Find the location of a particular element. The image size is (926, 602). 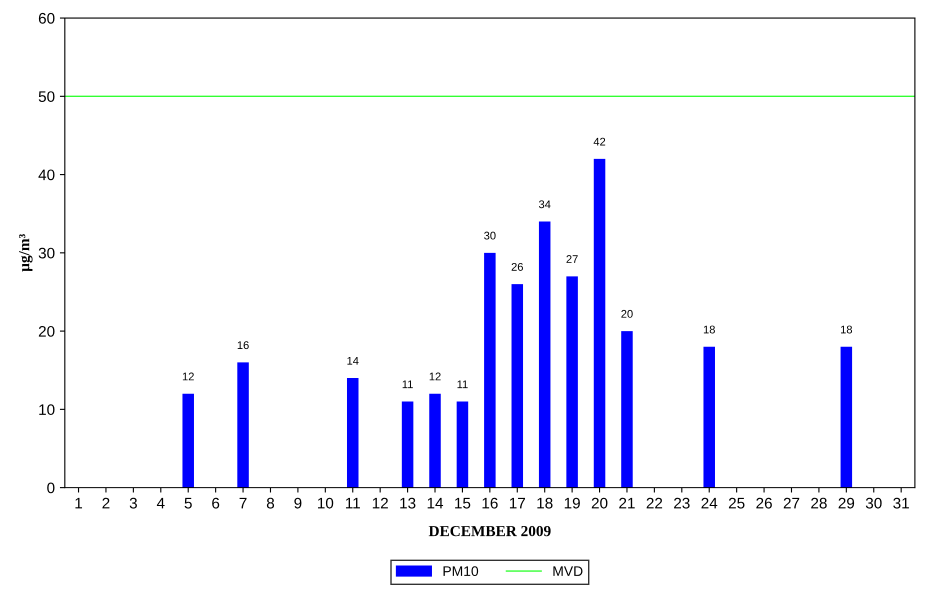

x-tick-label: 21 is located at coordinates (627, 503).